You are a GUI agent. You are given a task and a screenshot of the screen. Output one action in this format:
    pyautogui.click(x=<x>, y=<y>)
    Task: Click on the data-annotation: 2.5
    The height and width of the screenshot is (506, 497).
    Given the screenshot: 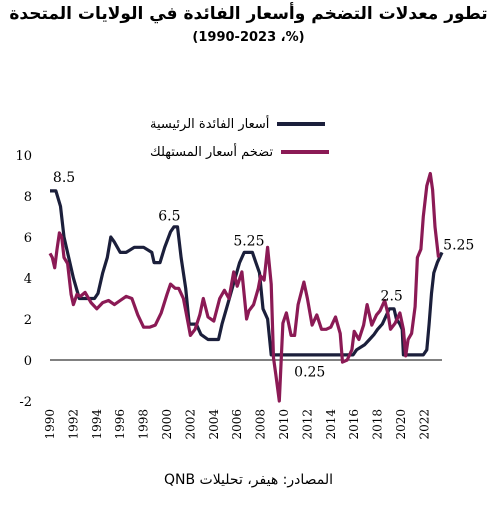 What is the action you would take?
    pyautogui.click(x=392, y=297)
    